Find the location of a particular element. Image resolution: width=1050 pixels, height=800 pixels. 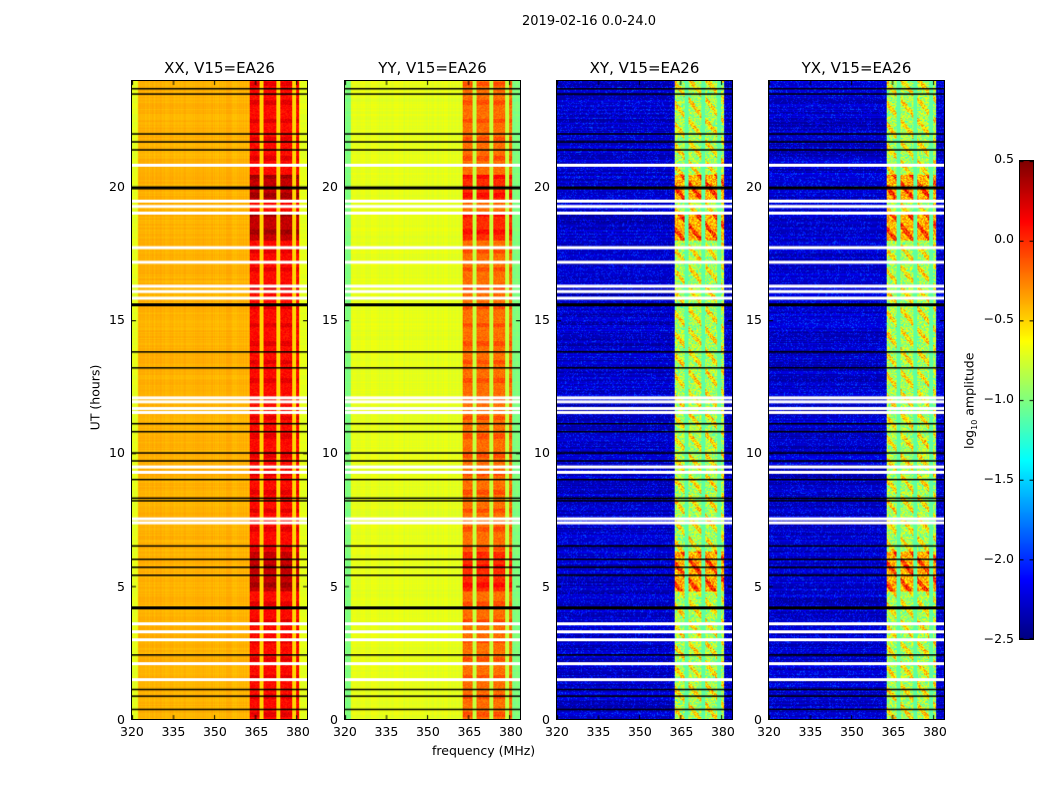

colorbar-tick-label: −2.5 is located at coordinates (998, 638).